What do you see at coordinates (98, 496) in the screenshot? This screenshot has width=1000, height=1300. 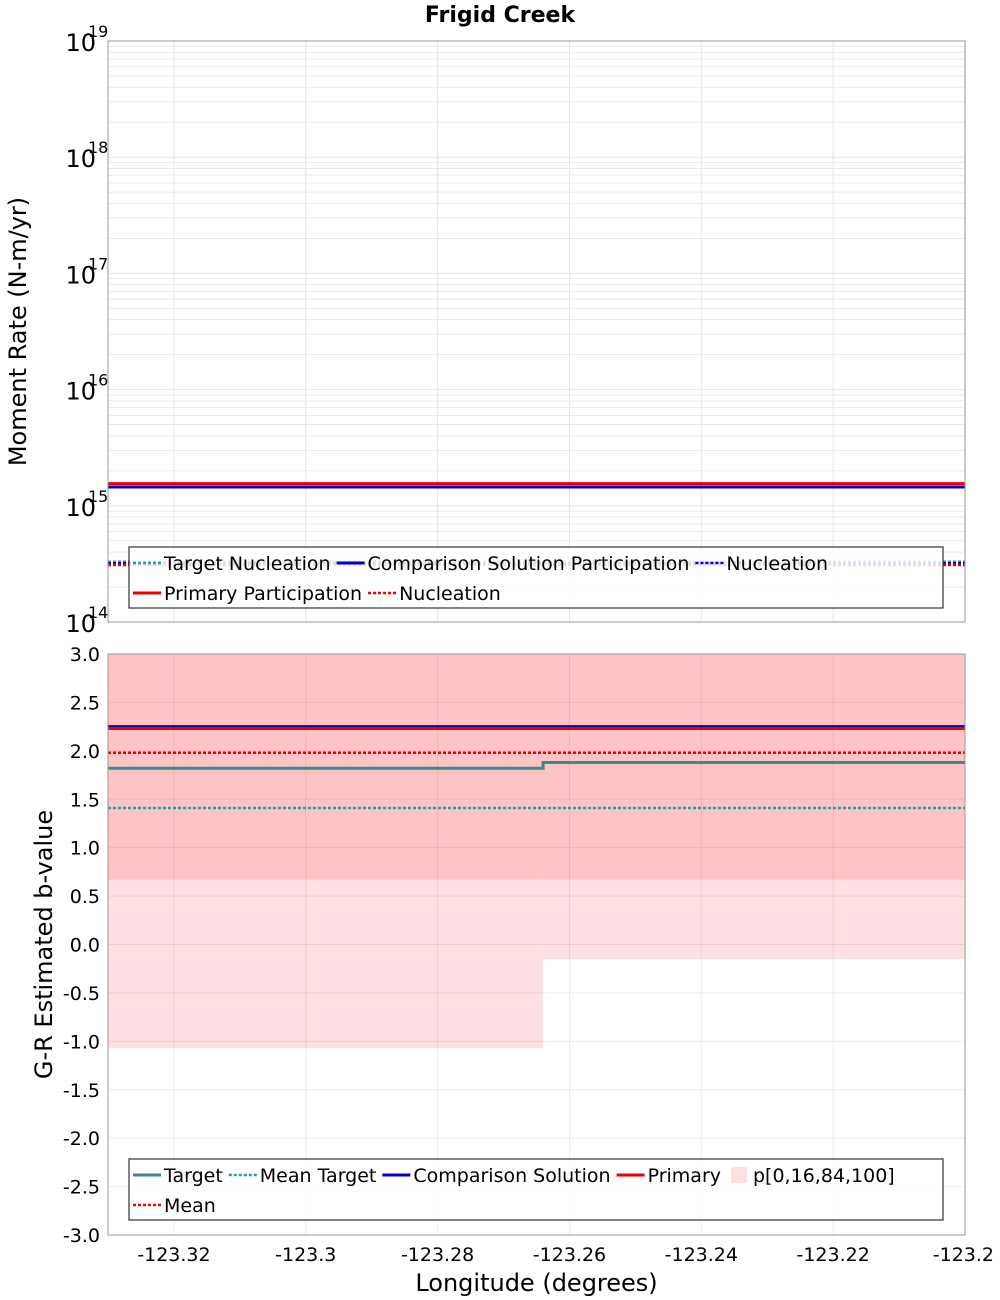 I see `y-tick-exponent: 15` at bounding box center [98, 496].